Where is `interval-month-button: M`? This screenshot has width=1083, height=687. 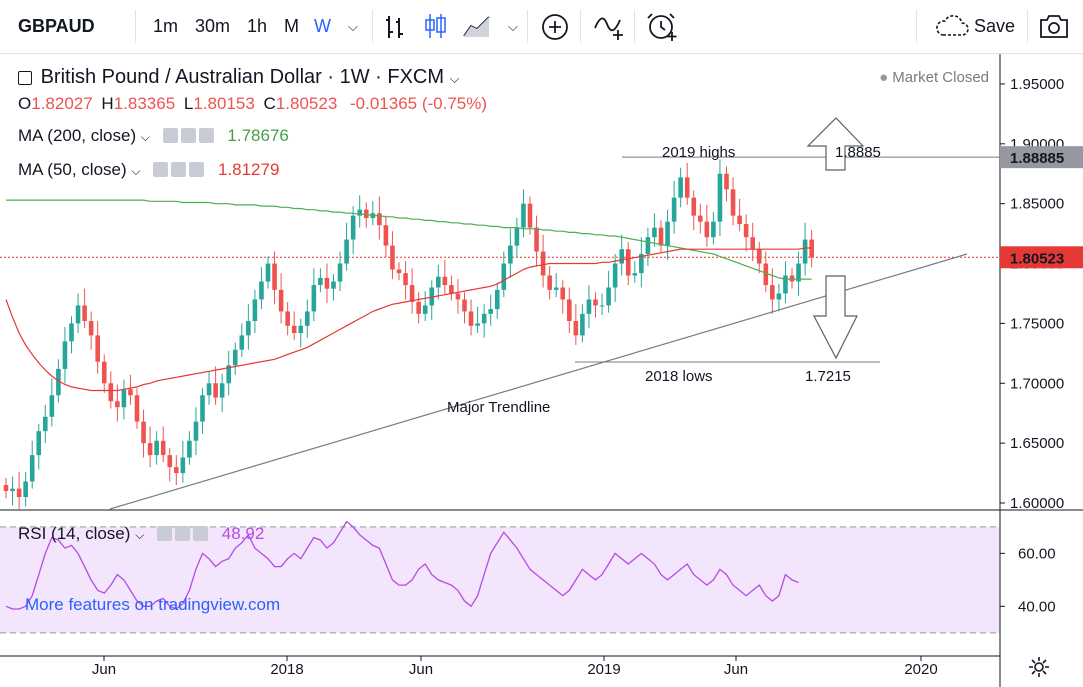 interval-month-button: M is located at coordinates (291, 26).